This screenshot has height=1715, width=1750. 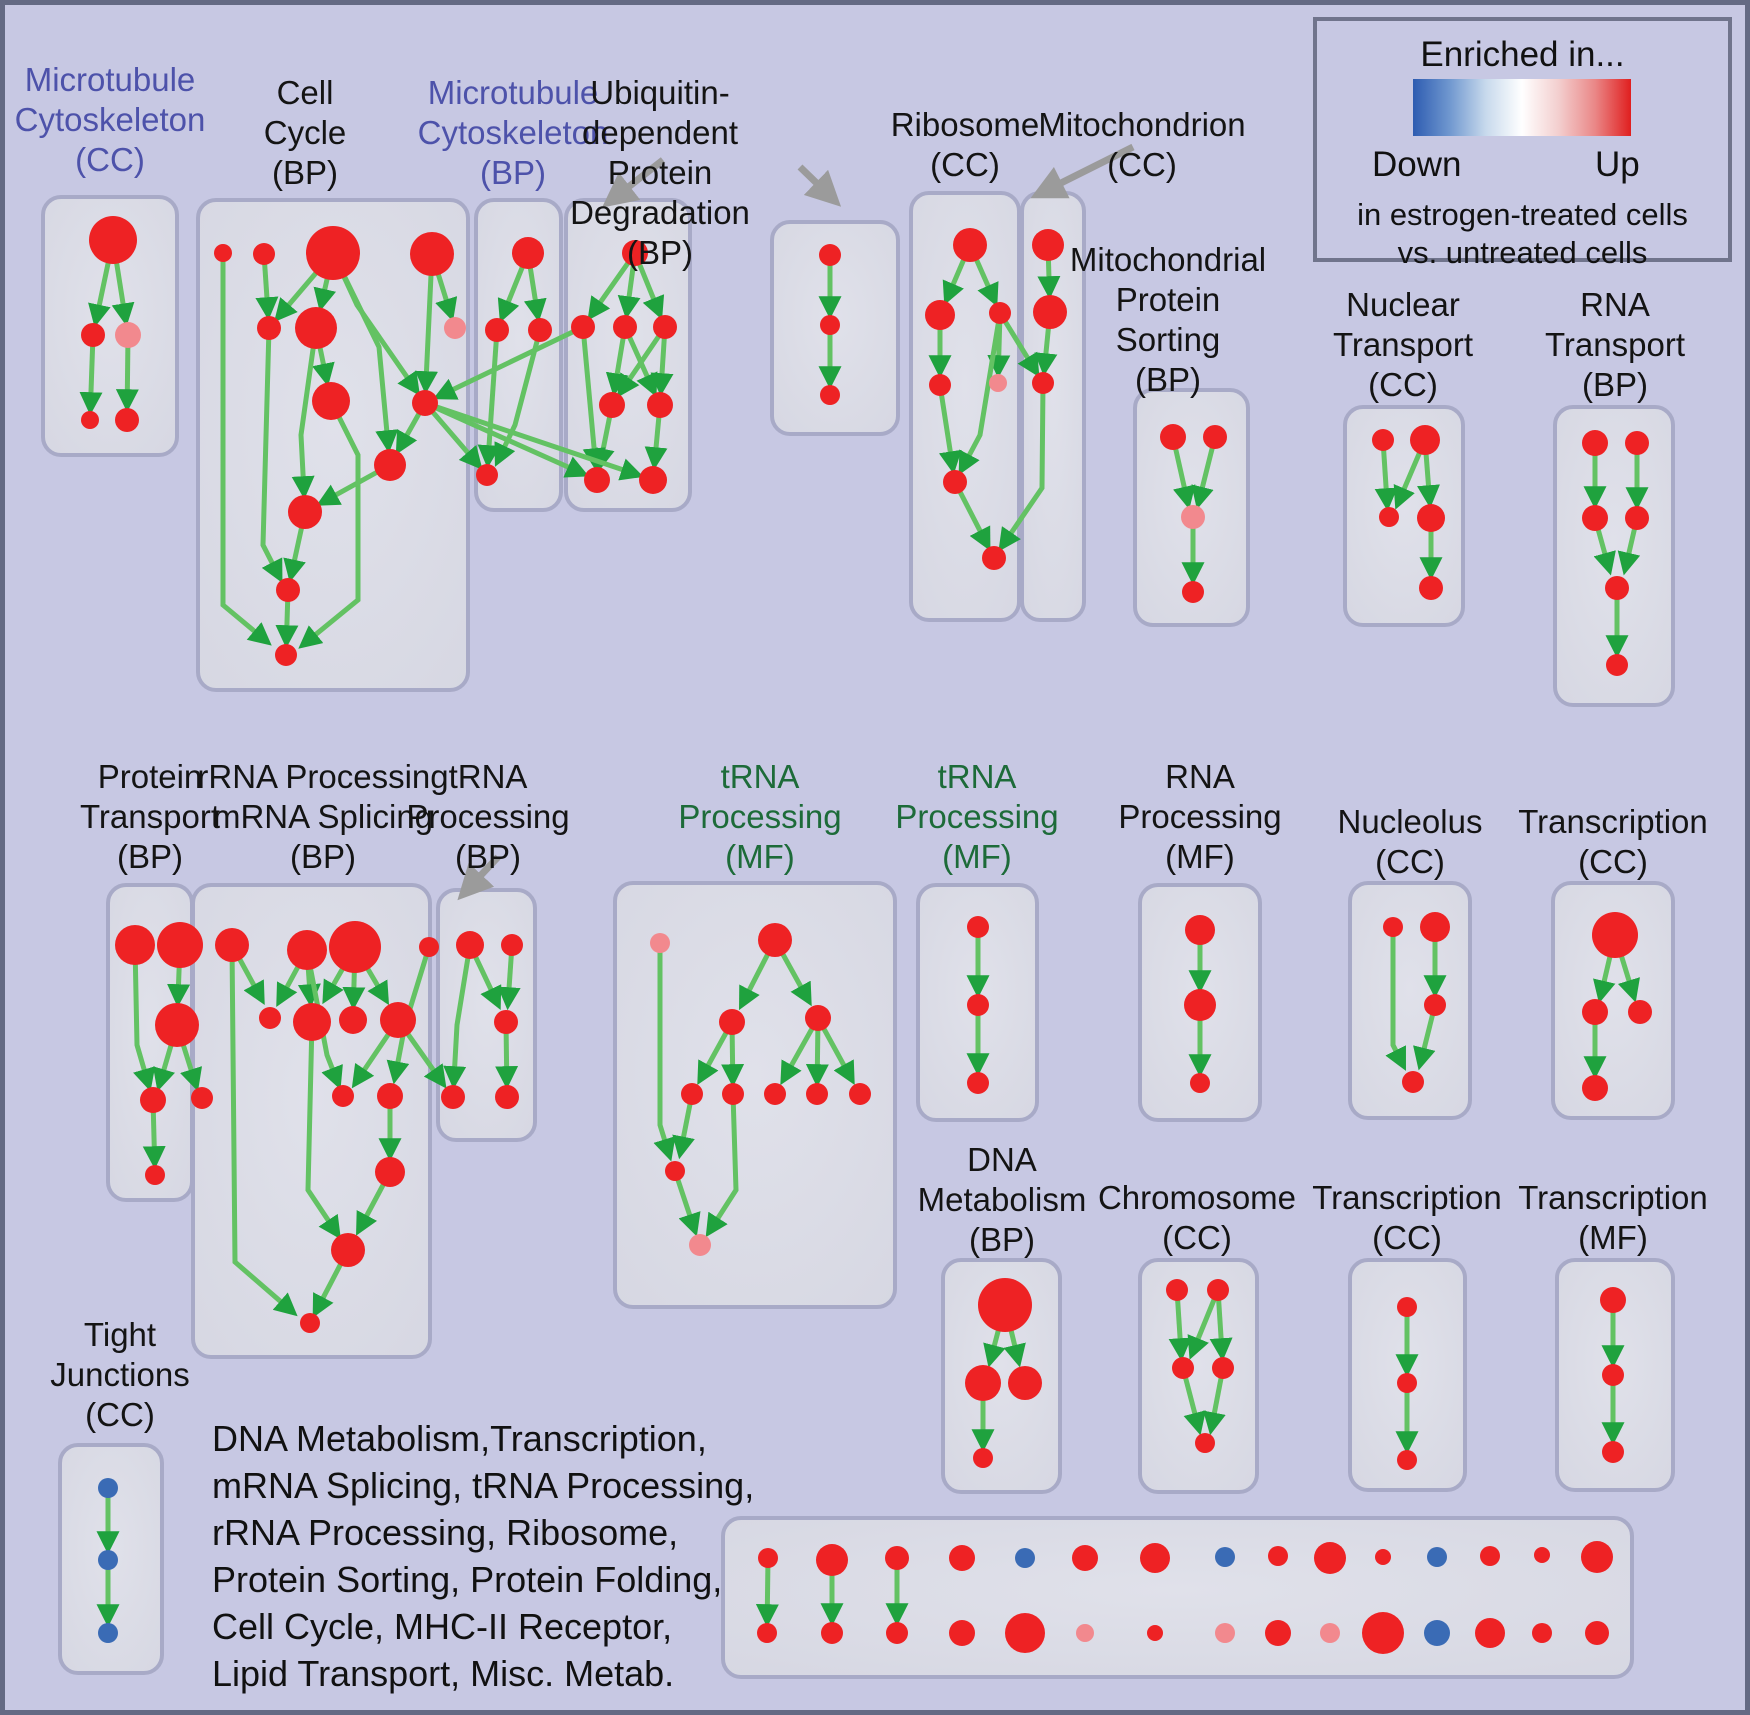 I want to click on cluster-label-line: Ribosome, so click(x=965, y=124).